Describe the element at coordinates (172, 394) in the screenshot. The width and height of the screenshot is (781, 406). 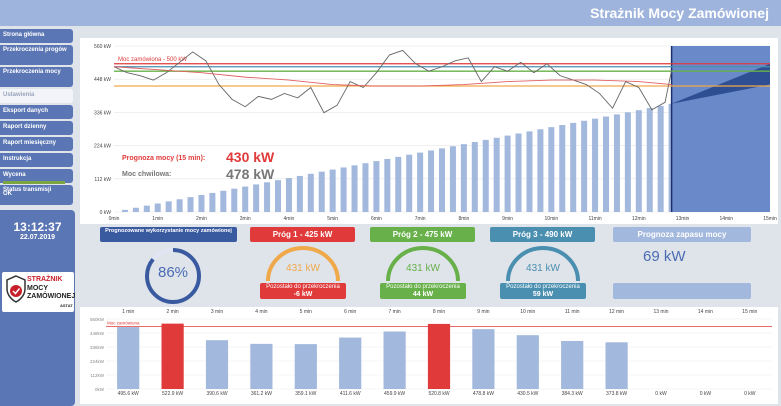
I see `bar-value-label: 522.9 kW` at that location.